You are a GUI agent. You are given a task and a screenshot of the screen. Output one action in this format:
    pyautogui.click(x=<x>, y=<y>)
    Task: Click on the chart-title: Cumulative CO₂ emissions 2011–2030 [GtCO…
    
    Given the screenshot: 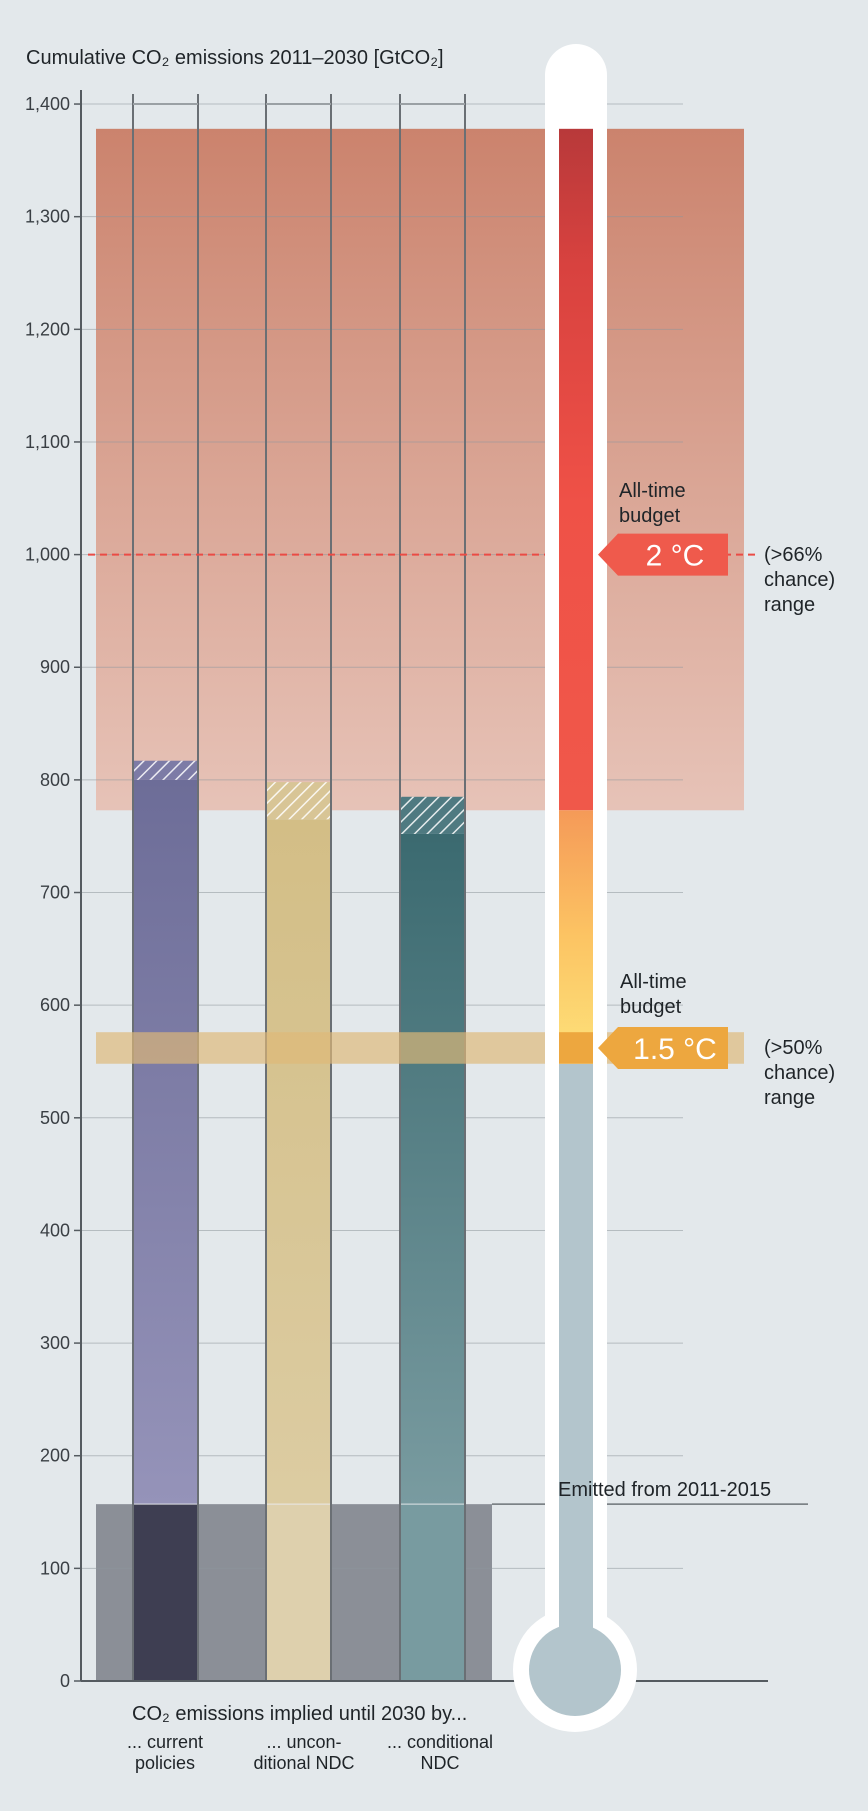 What is the action you would take?
    pyautogui.click(x=235, y=58)
    